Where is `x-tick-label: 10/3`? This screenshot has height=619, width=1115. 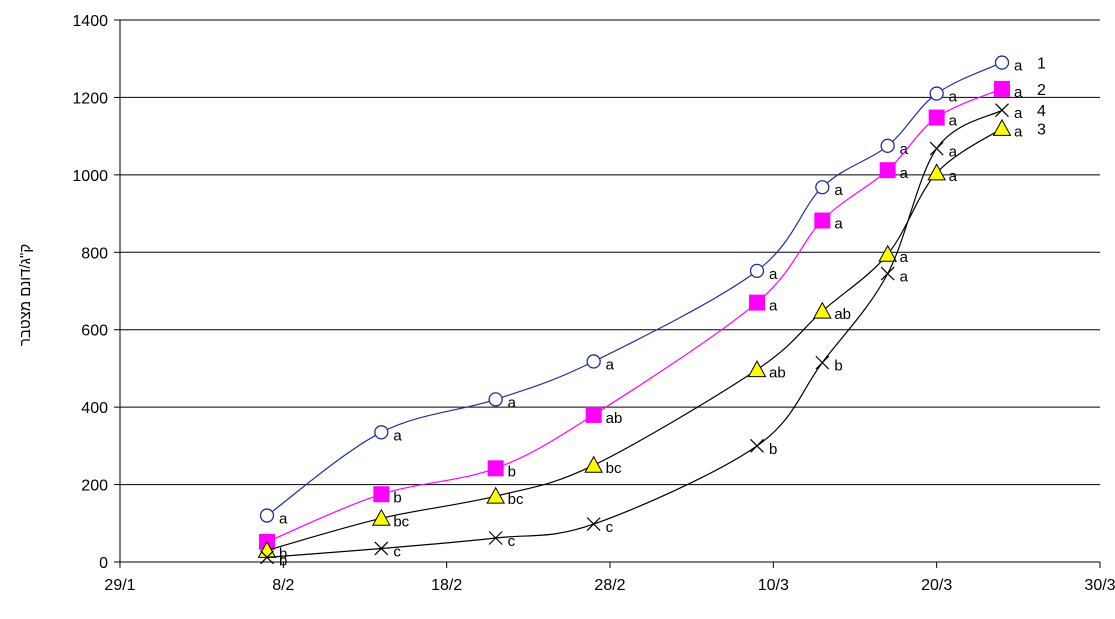 x-tick-label: 10/3 is located at coordinates (773, 585).